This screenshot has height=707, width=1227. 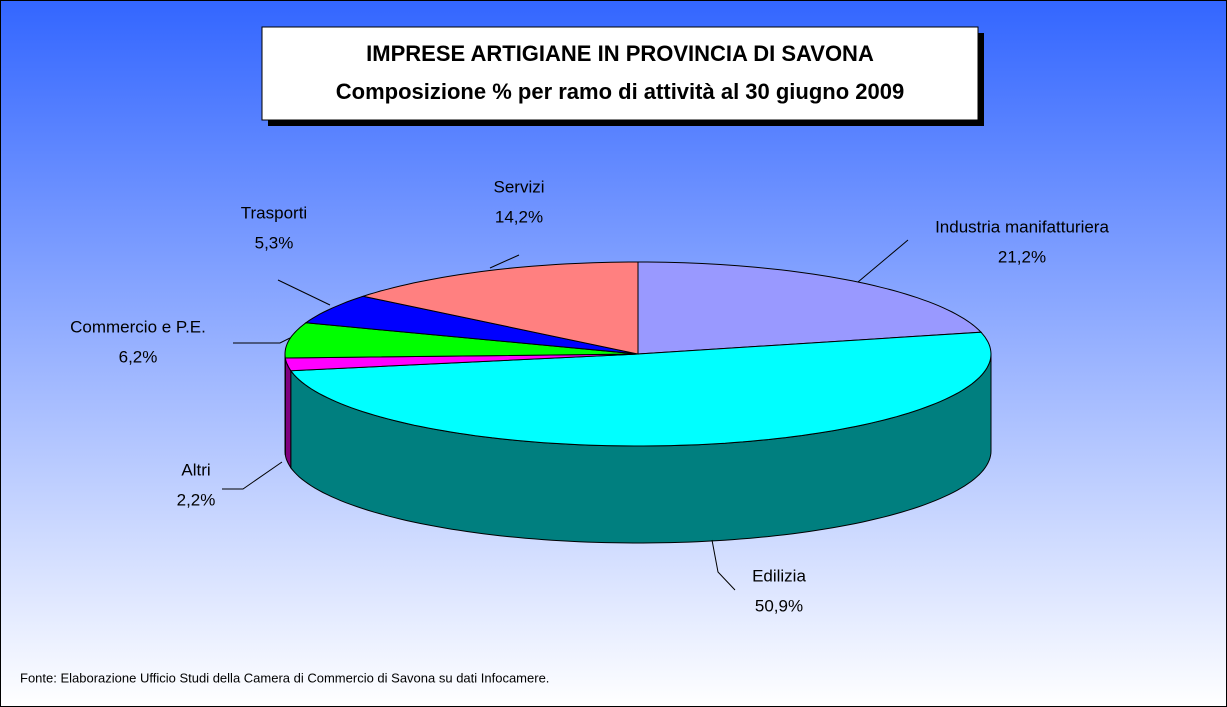 What do you see at coordinates (196, 499) in the screenshot?
I see `value-label: 2,2%` at bounding box center [196, 499].